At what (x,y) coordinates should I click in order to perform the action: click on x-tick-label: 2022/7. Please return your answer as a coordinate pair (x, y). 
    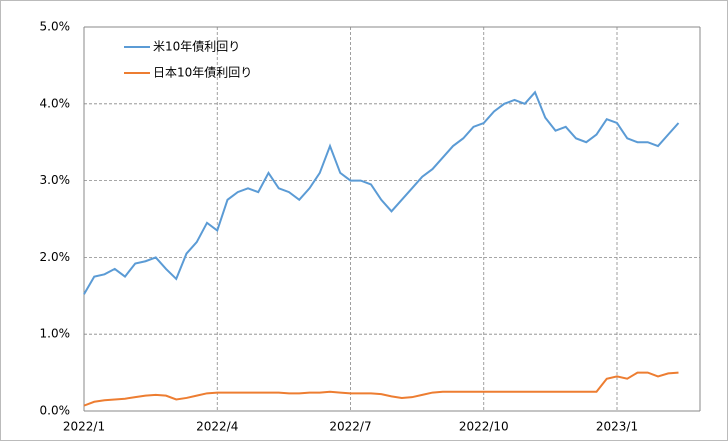
    Looking at the image, I should click on (350, 427).